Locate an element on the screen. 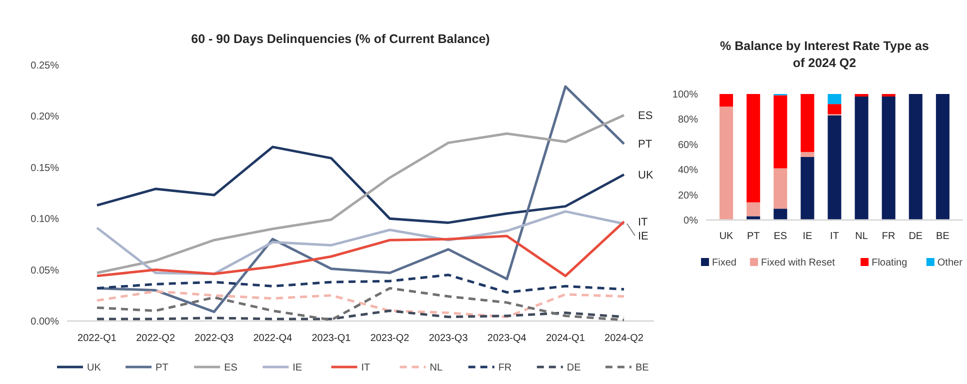 The width and height of the screenshot is (967, 384). legend-label: Other is located at coordinates (950, 263).